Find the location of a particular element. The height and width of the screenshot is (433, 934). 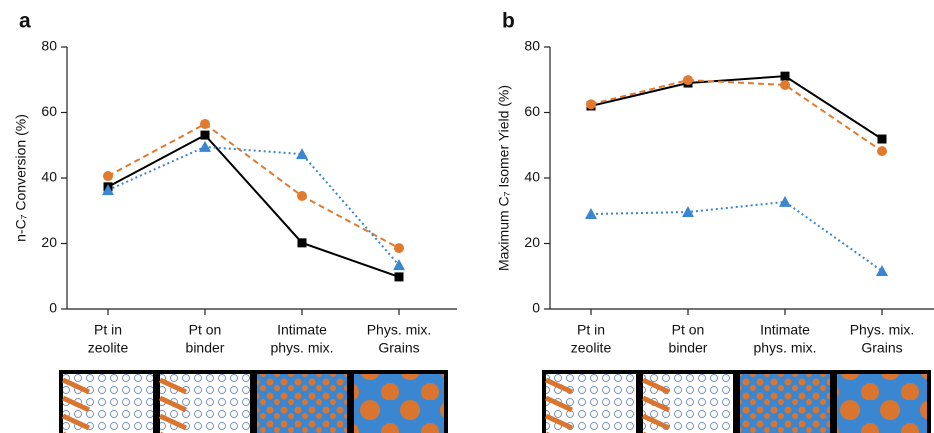

y-axis-label: n-C₇ Conversion (%) is located at coordinates (21, 178).